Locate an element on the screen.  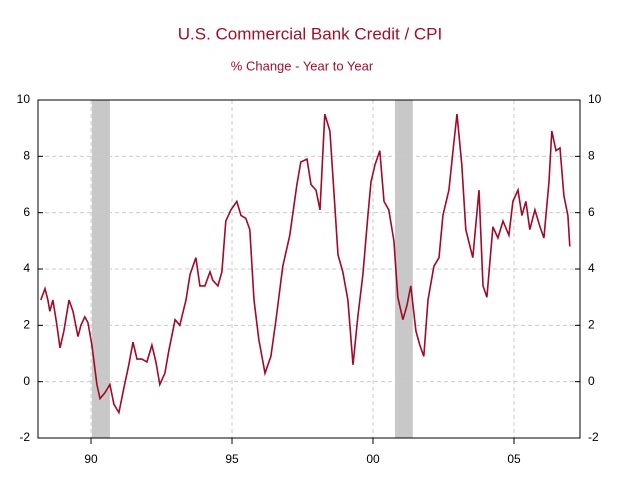
y-tick-label: 8 is located at coordinates (26, 156).